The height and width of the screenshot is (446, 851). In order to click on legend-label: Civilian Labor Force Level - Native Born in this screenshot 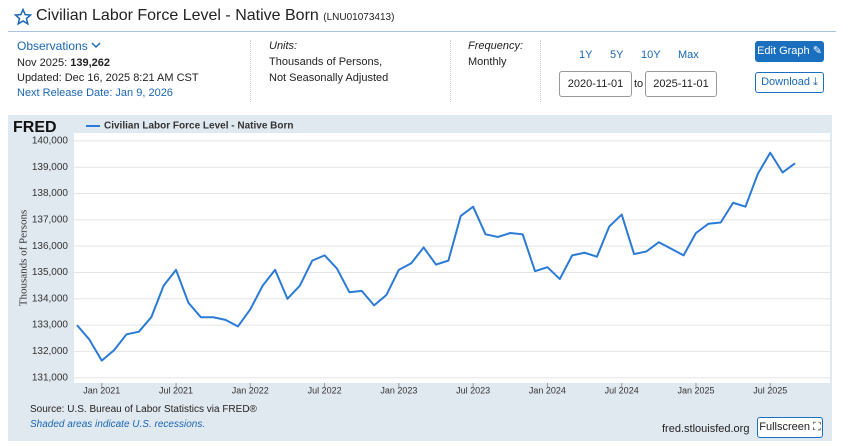, I will do `click(199, 126)`.